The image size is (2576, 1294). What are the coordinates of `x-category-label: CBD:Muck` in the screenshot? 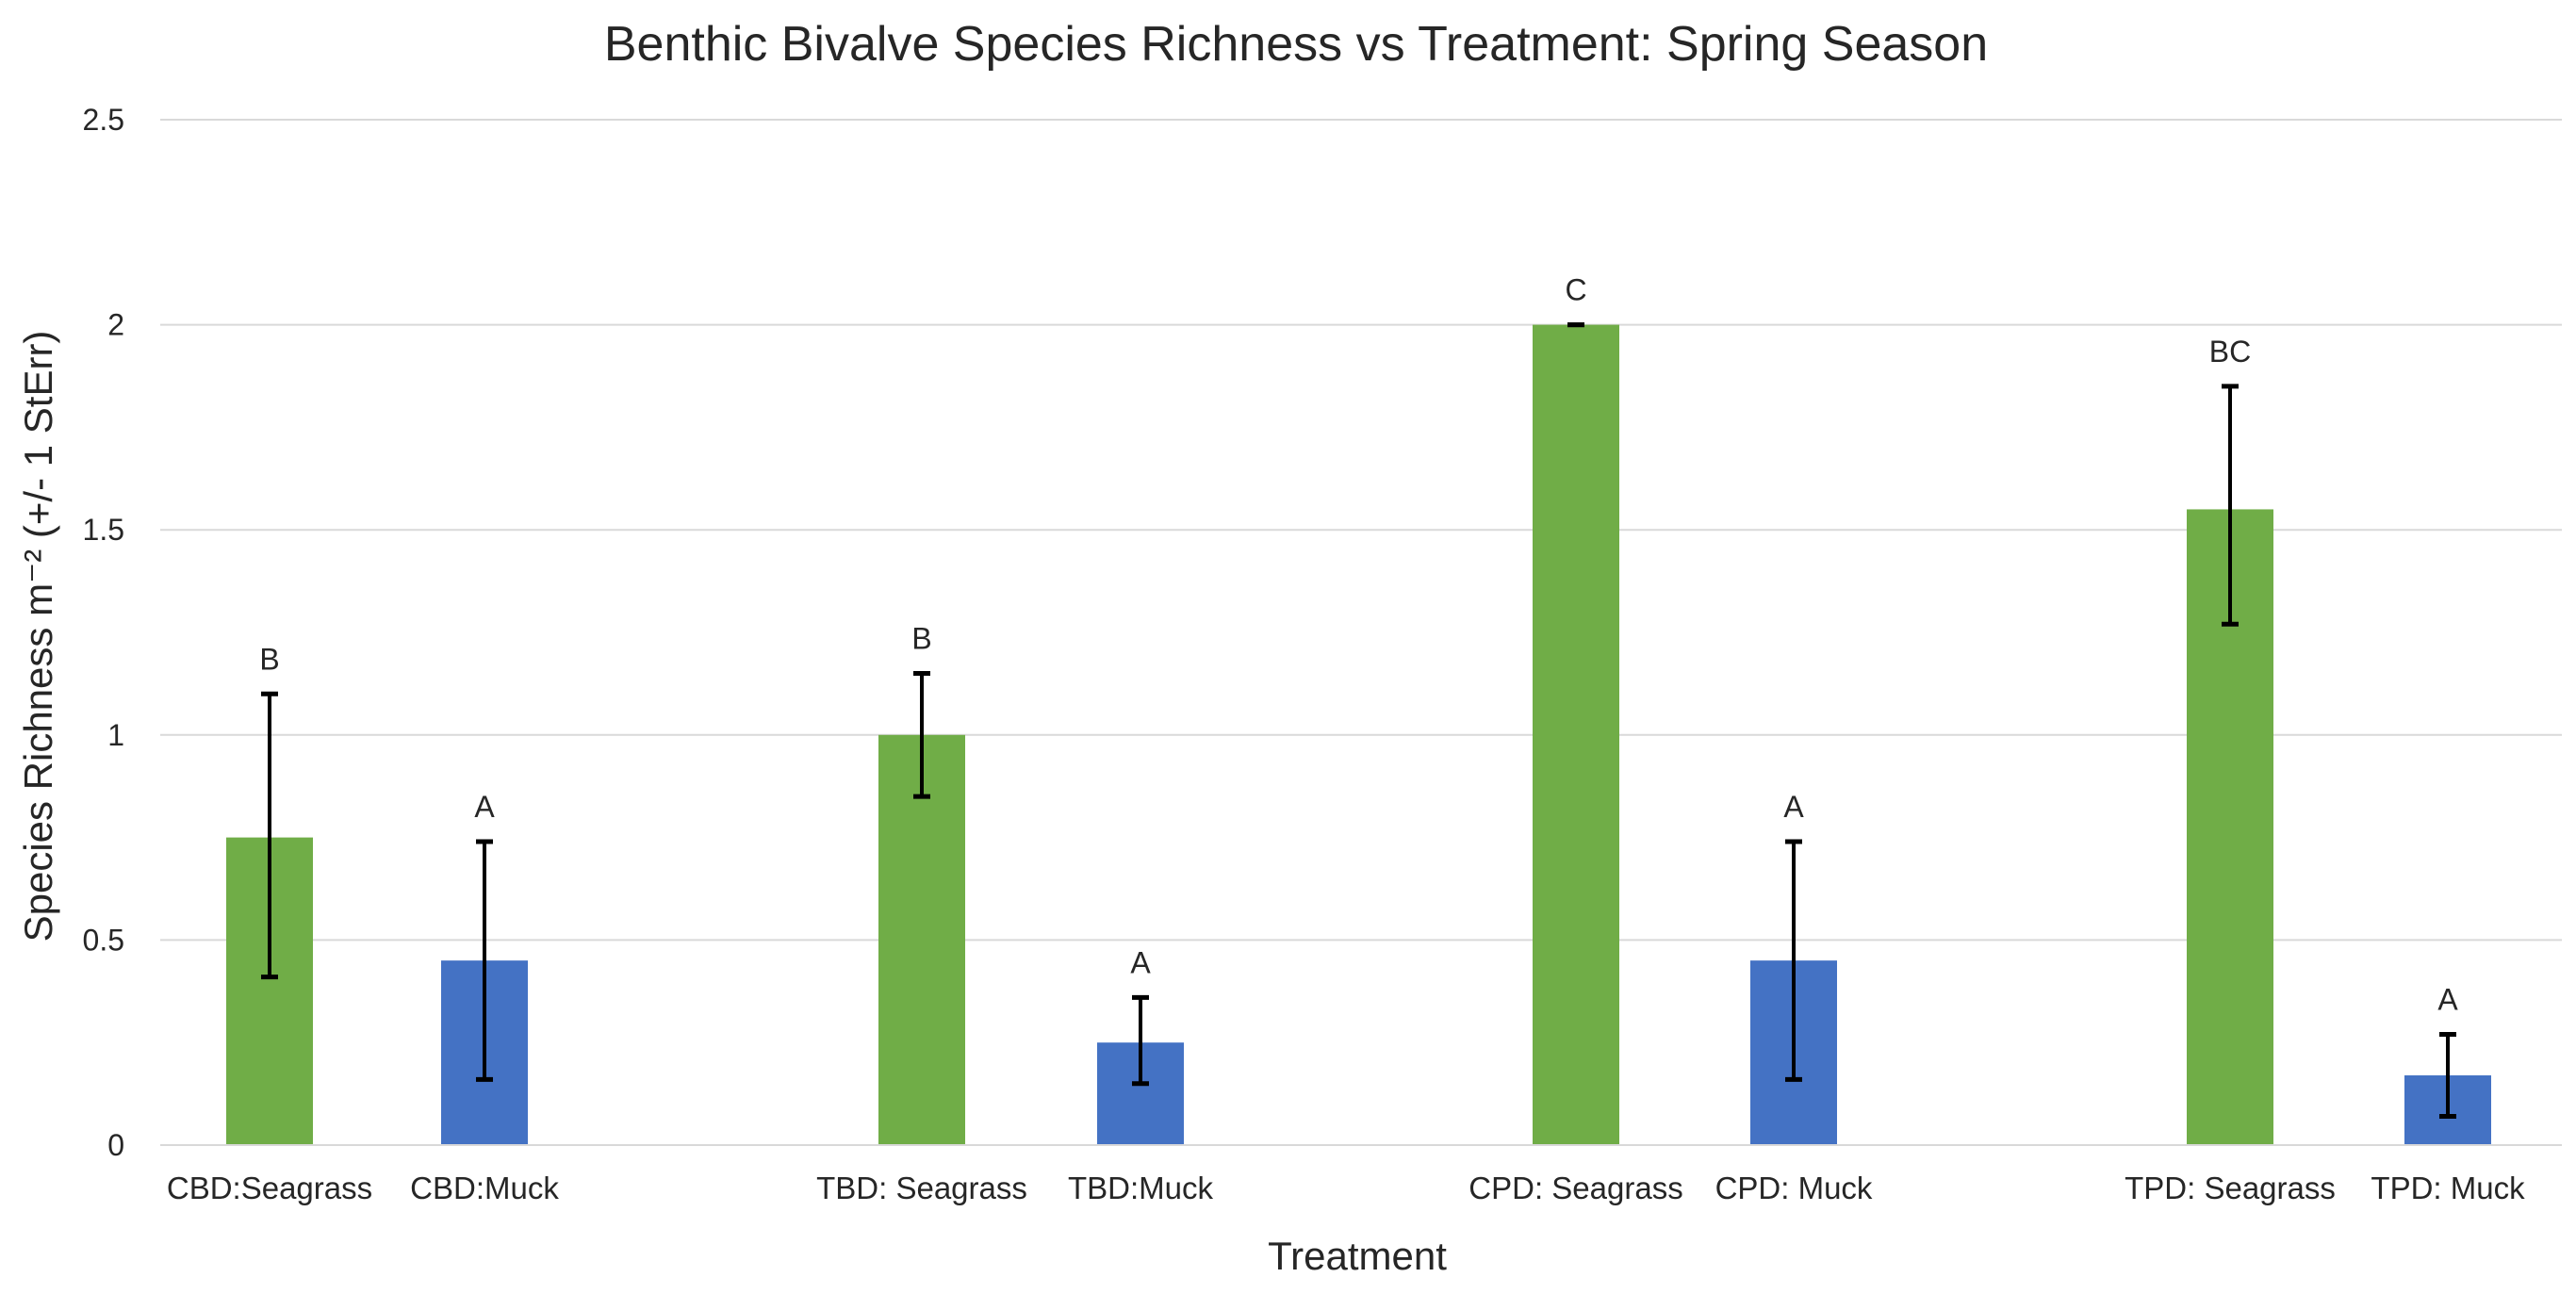 It's located at (485, 1188).